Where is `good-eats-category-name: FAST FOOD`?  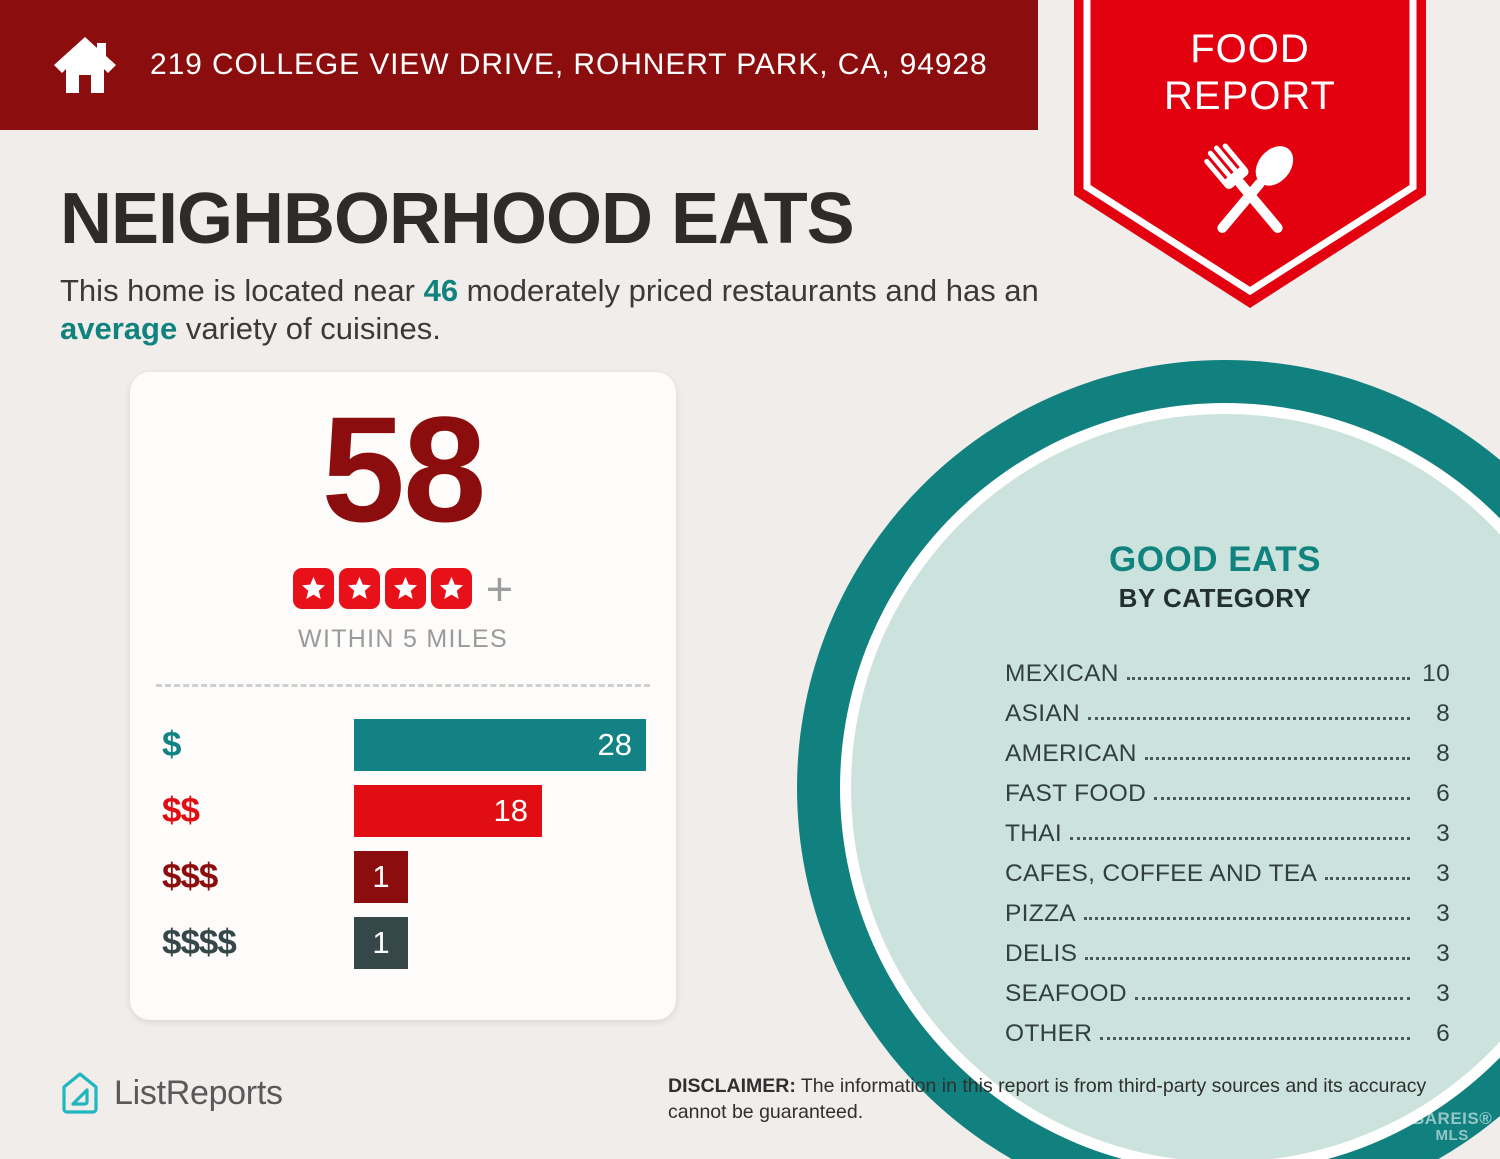
good-eats-category-name: FAST FOOD is located at coordinates (1076, 793).